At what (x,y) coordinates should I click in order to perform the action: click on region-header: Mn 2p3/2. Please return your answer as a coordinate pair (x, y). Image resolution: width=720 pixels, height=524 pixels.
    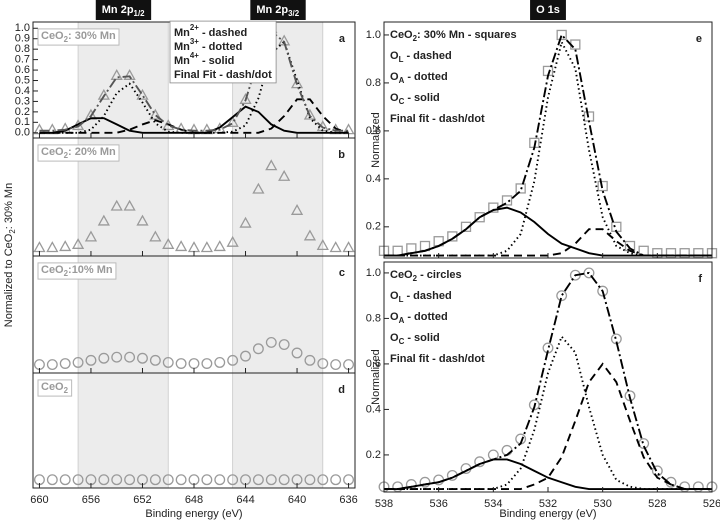
    Looking at the image, I should click on (277, 11).